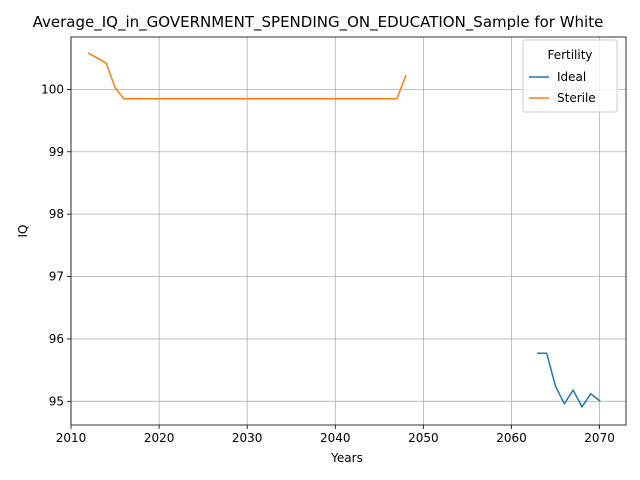 This screenshot has width=640, height=480. I want to click on y-tick-label: 96, so click(56, 339).